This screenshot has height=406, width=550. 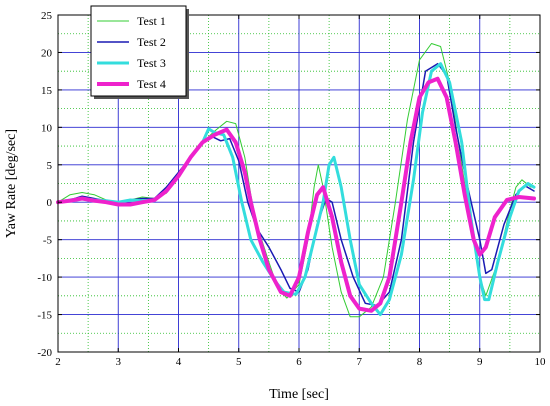 I want to click on x-tick-label: 10, so click(x=541, y=362).